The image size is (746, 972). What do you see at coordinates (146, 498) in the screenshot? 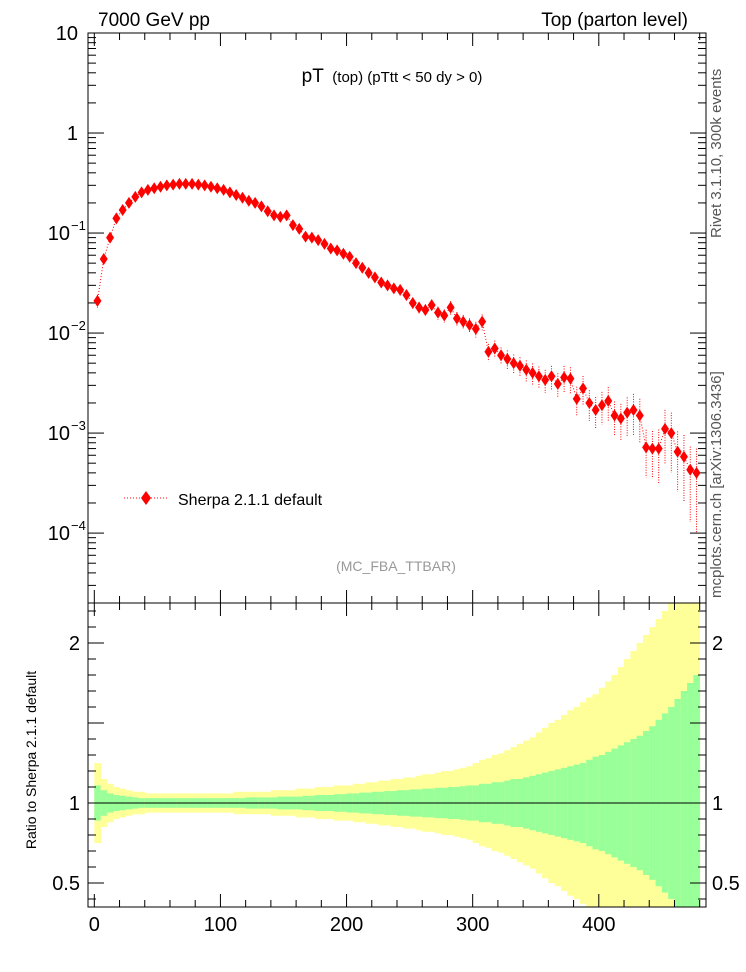
I see `legend-marker` at bounding box center [146, 498].